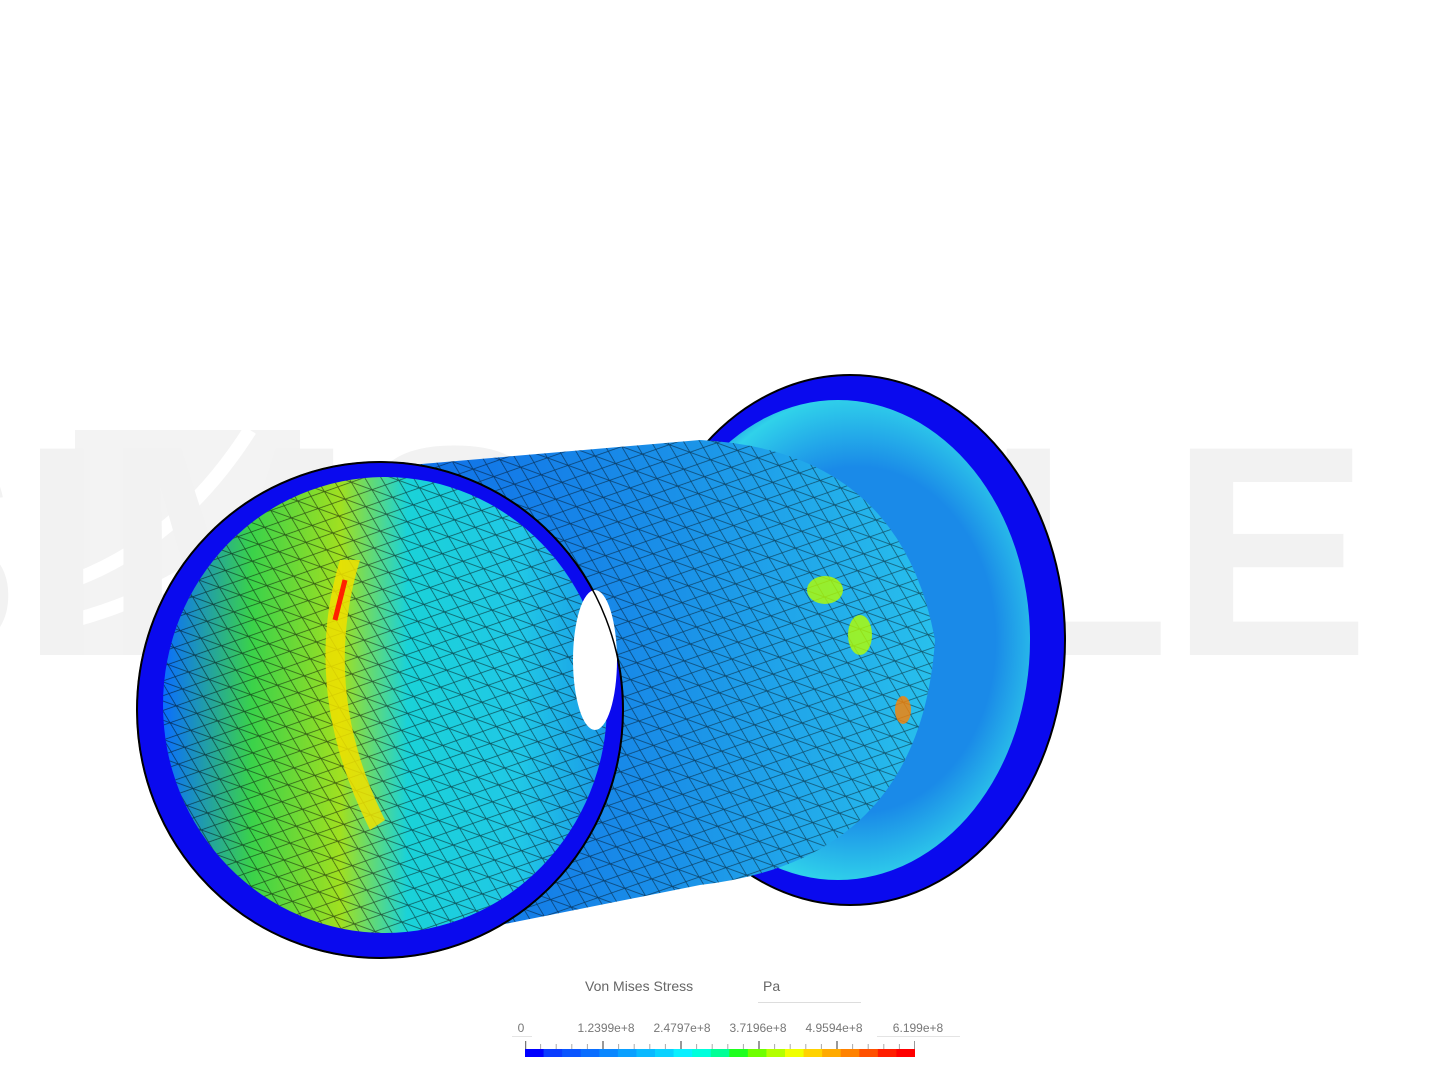 The width and height of the screenshot is (1440, 1080). I want to click on legend-tick-label: 3.7196e+8, so click(758, 1028).